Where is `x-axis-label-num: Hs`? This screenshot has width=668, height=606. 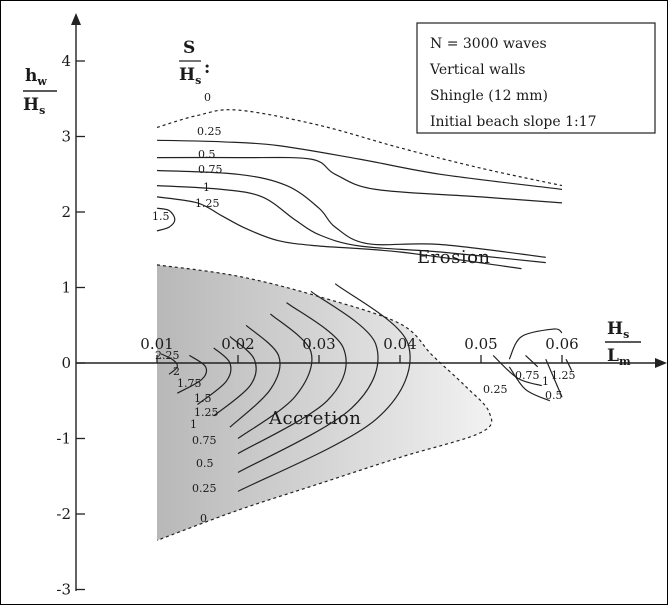 x-axis-label-num: Hs is located at coordinates (618, 330).